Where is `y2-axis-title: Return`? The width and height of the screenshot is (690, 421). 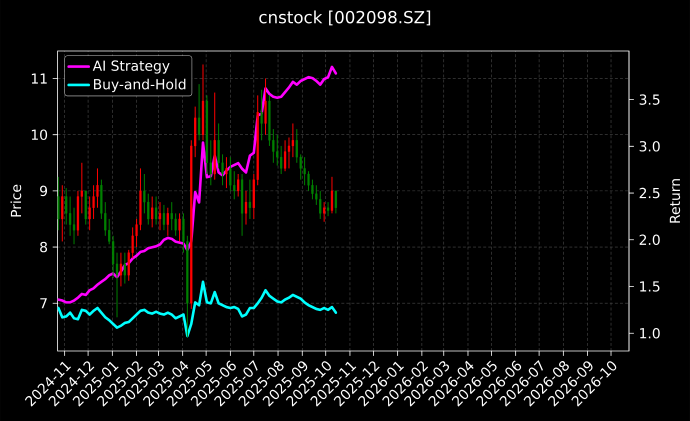
y2-axis-title: Return is located at coordinates (675, 201).